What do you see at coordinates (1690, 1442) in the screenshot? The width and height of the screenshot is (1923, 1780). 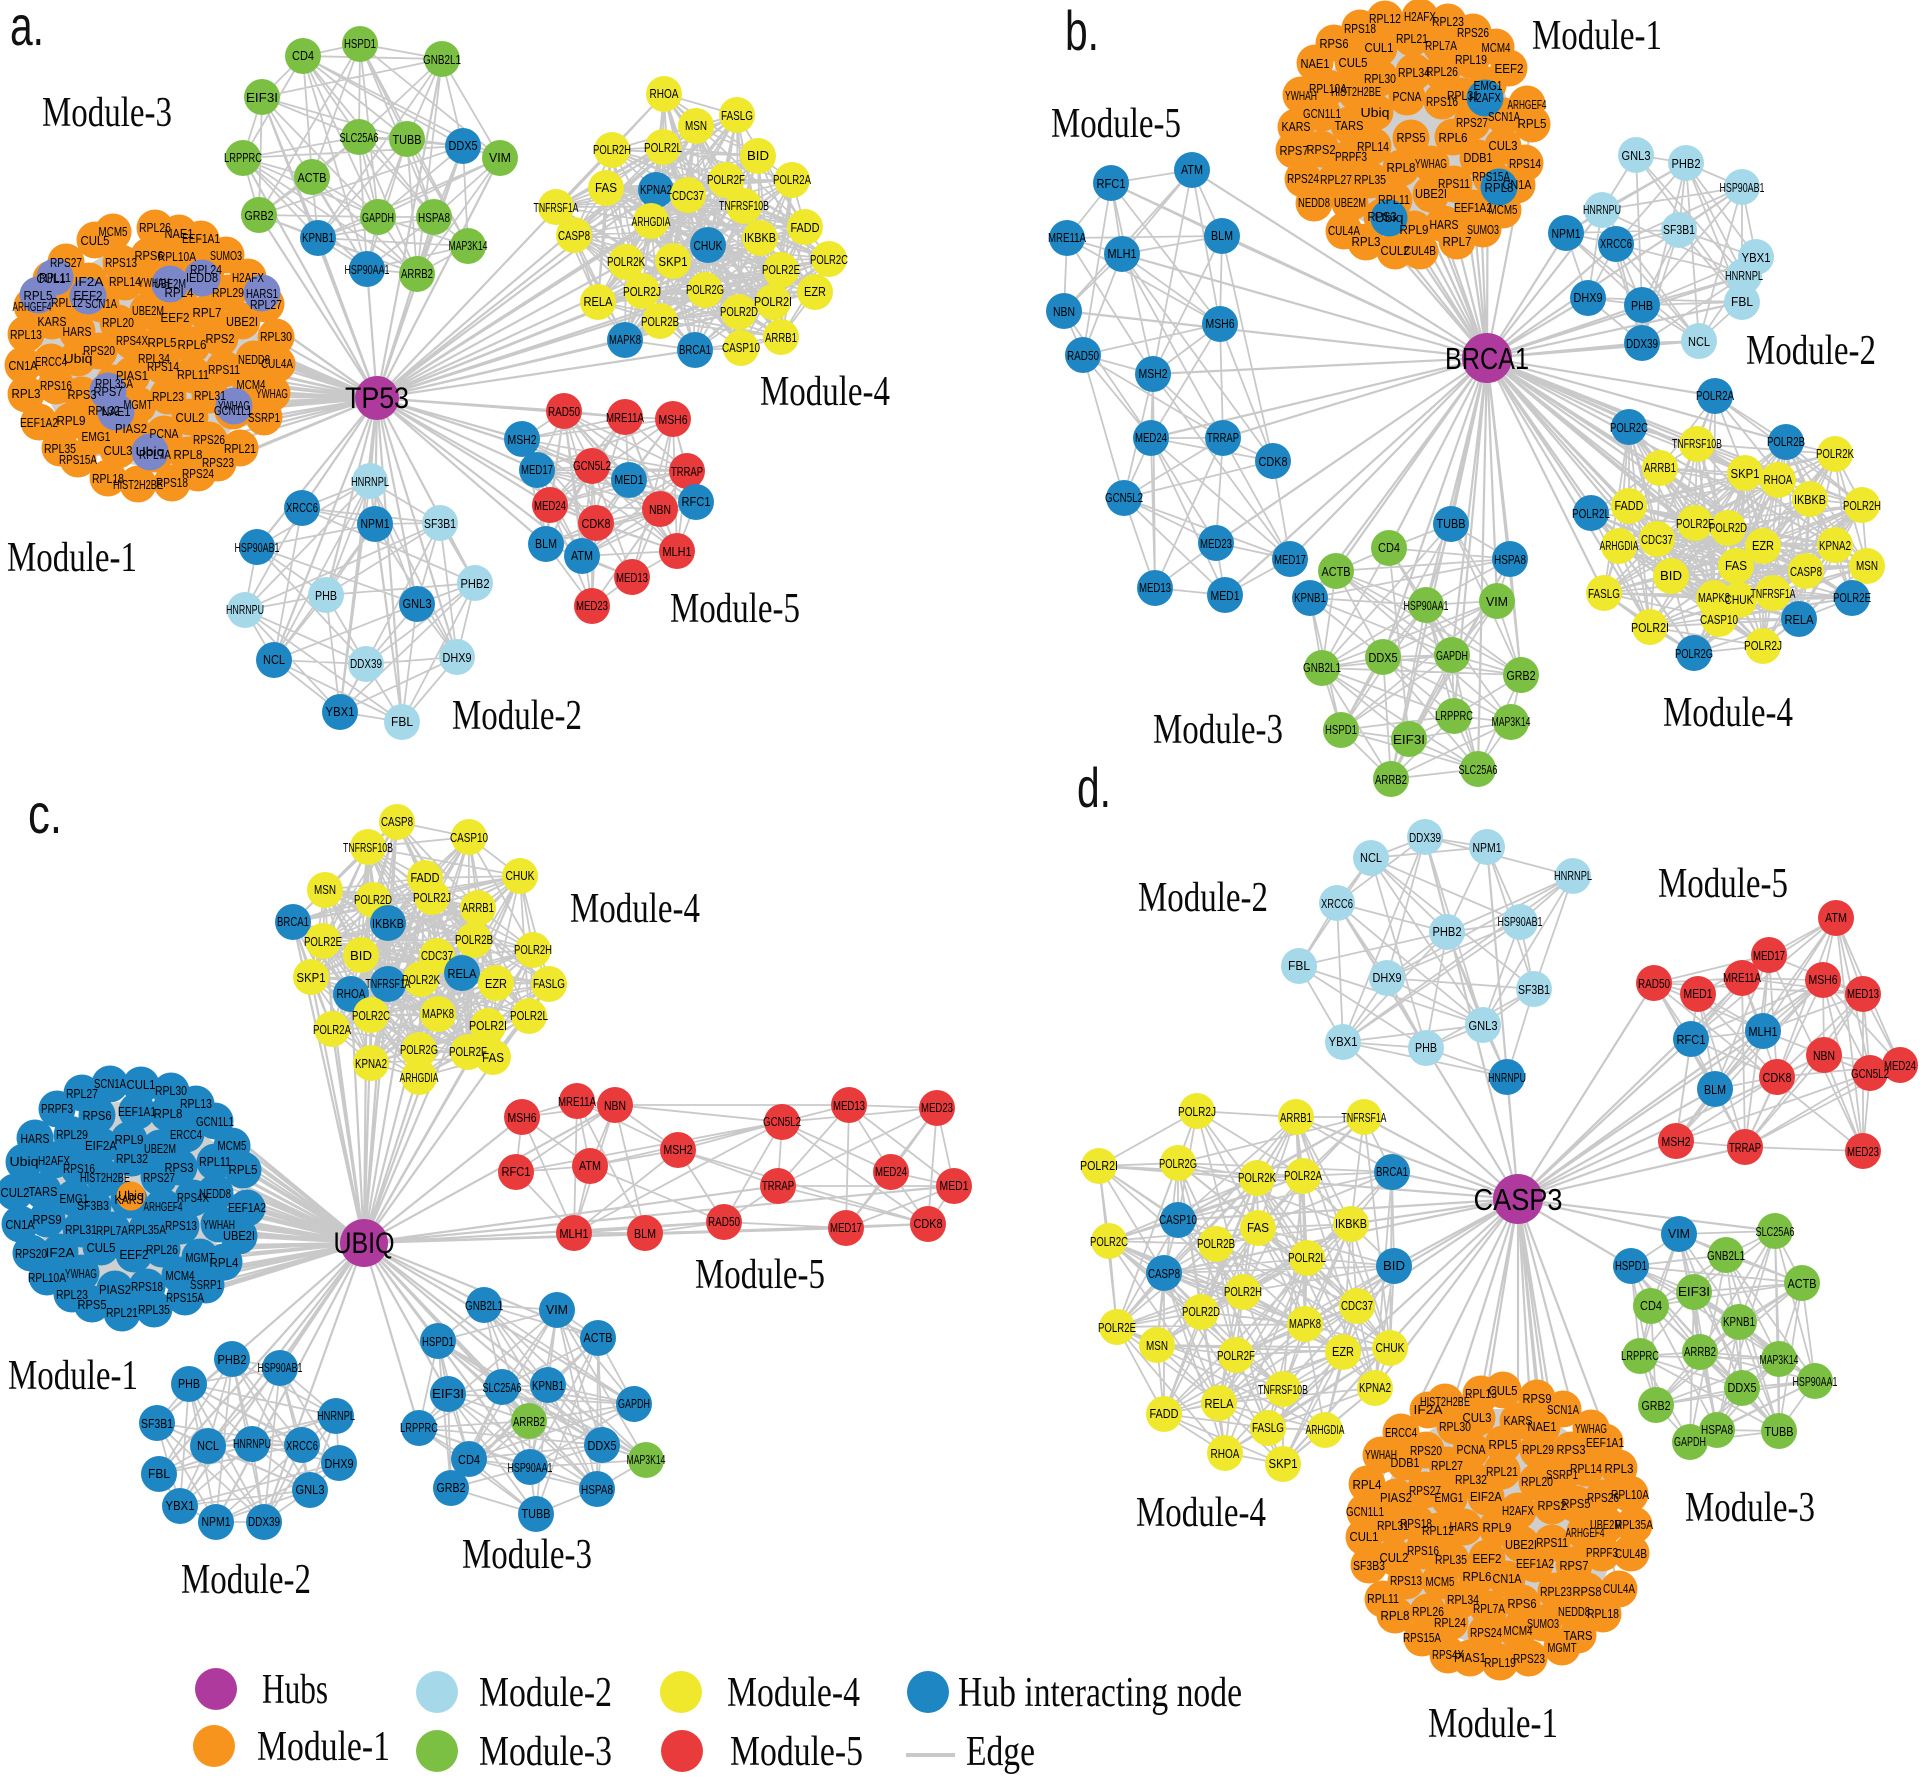 I see `svg-text: GAPDH` at bounding box center [1690, 1442].